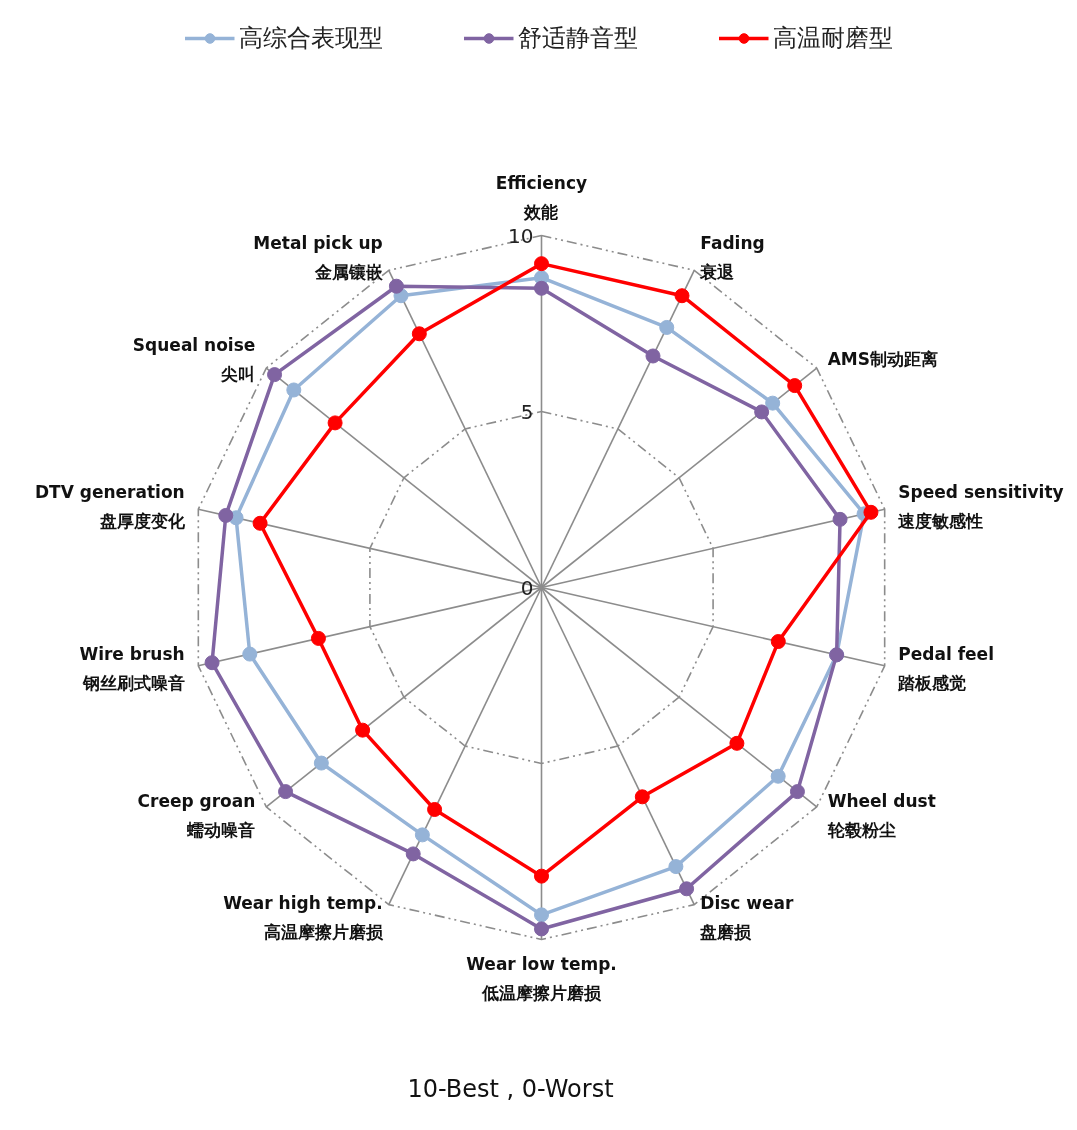 The height and width of the screenshot is (1130, 1077). Describe the element at coordinates (541, 197) in the screenshot. I see `spoke-label: Efficiency 效能` at that location.